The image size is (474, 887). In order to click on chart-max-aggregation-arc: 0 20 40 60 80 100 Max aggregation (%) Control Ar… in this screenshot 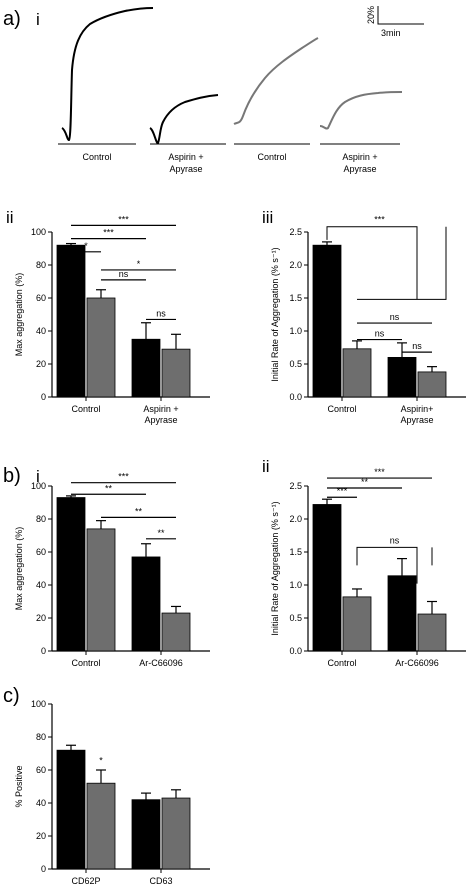, I will do `click(112, 570)`.